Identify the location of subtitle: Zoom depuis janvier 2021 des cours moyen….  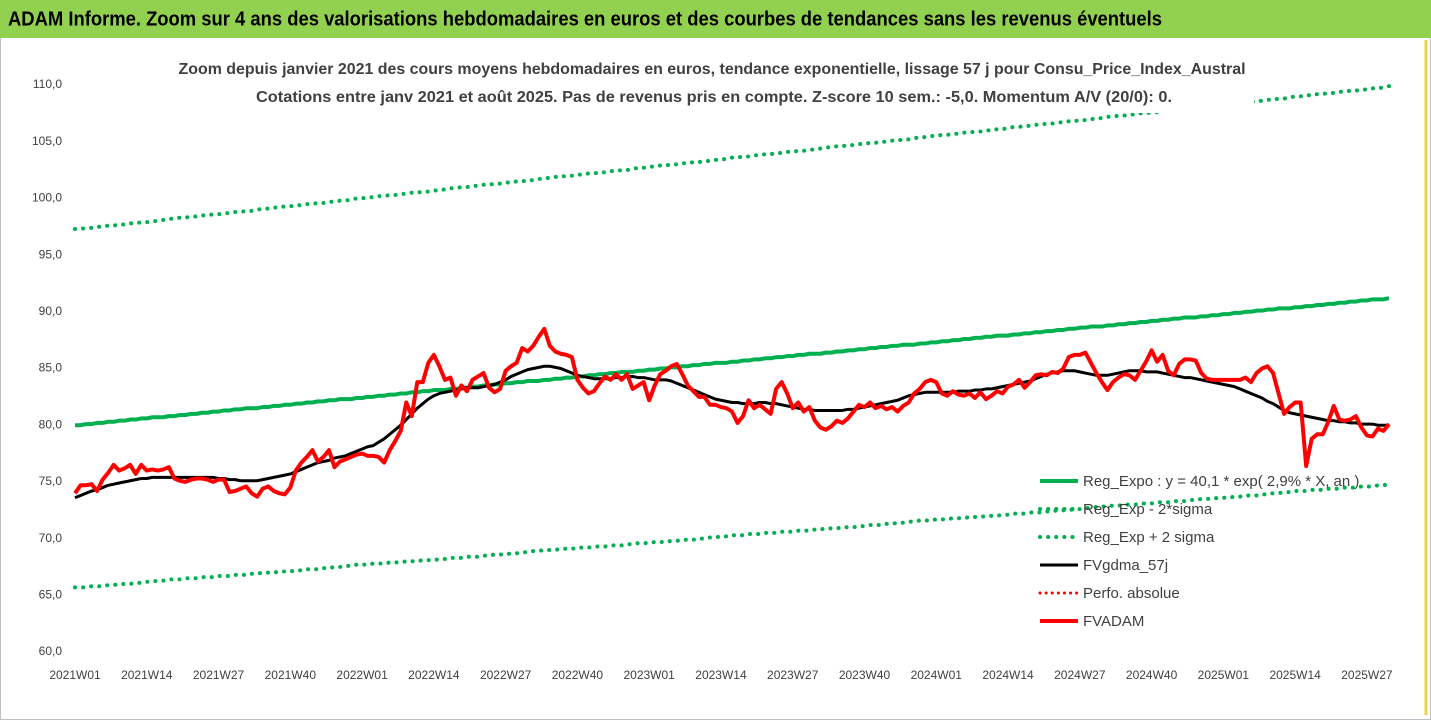
(712, 69).